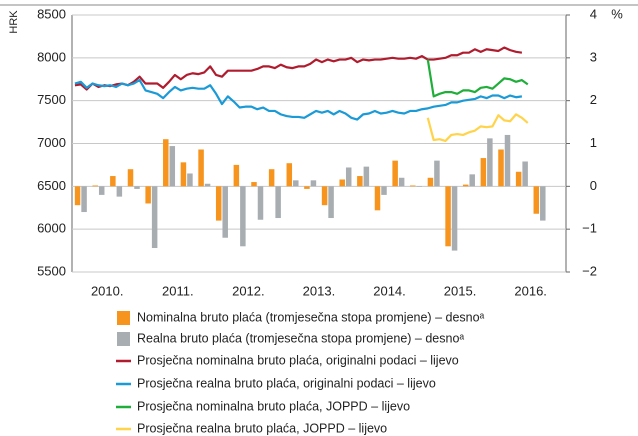 The image size is (638, 436). I want to click on y-tick-label: 7500, so click(51, 99).